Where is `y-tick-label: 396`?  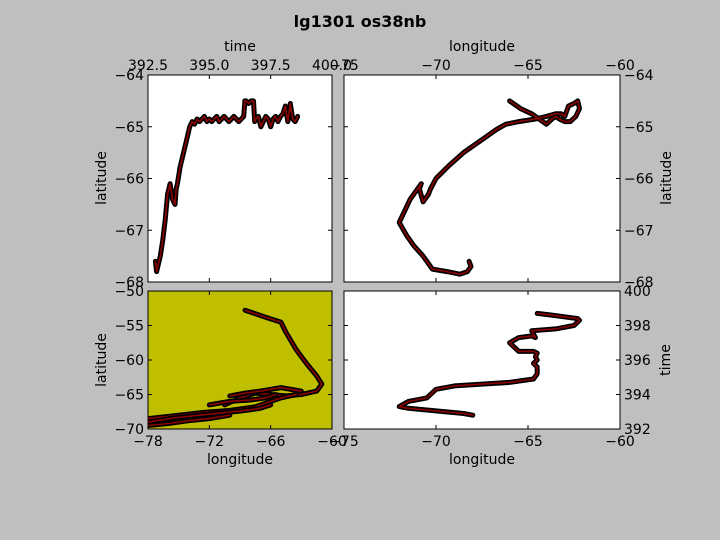 y-tick-label: 396 is located at coordinates (637, 361).